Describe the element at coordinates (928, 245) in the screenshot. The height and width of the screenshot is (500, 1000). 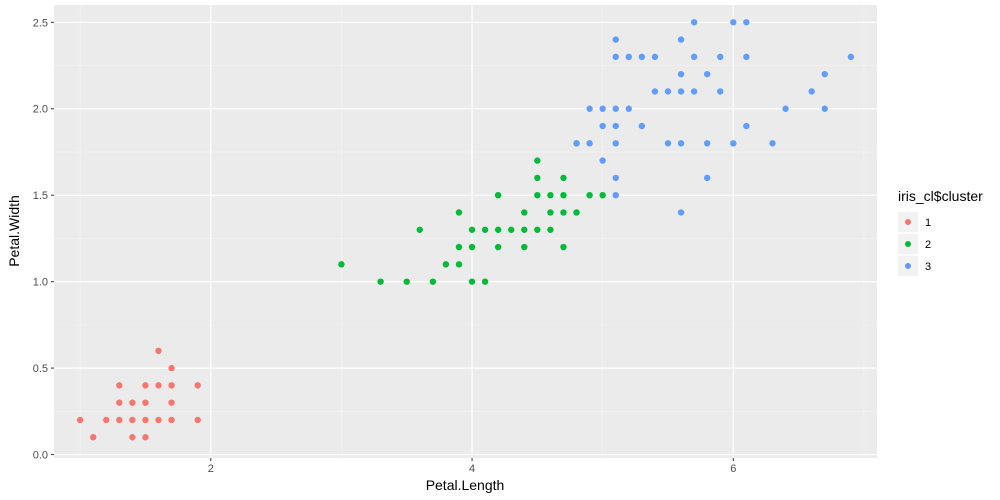
I see `legend-label: 2` at that location.